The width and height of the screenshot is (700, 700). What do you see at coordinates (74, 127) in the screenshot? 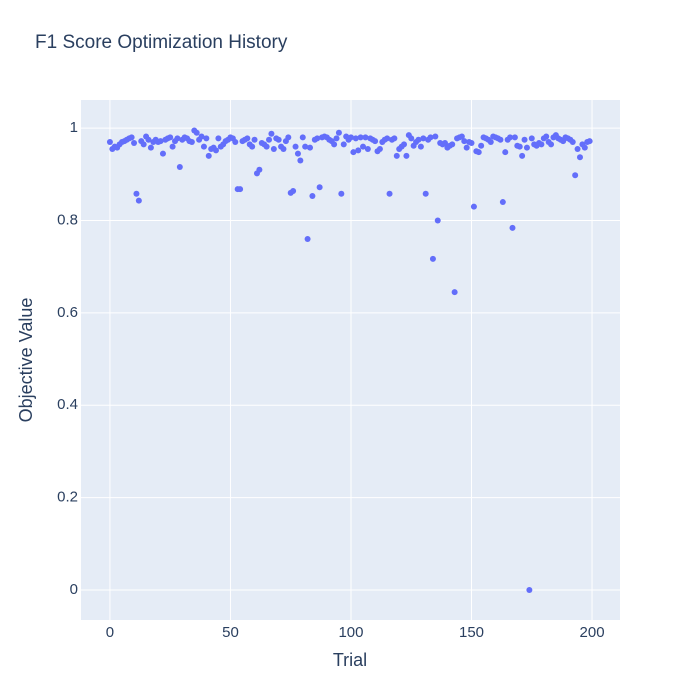
I see `y-tick-label: 1` at bounding box center [74, 127].